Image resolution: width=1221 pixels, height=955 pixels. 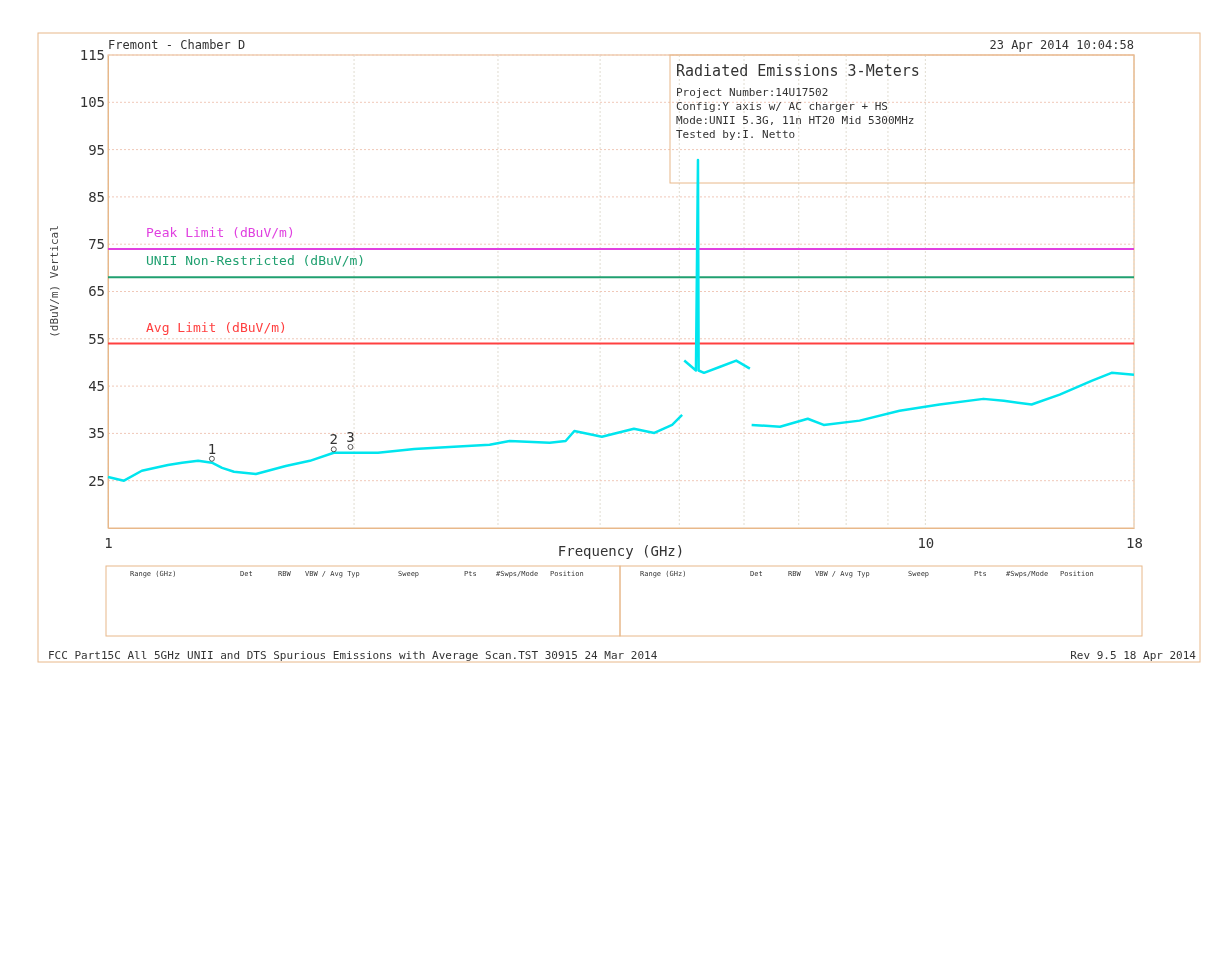 What do you see at coordinates (798, 71) in the screenshot?
I see `text: Radiated Emissions 3-Meters` at bounding box center [798, 71].